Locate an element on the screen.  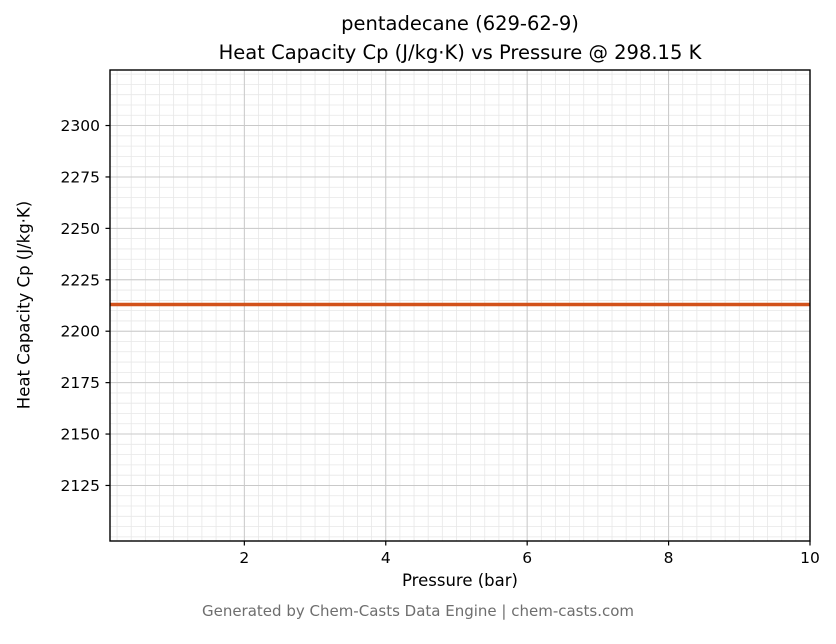
chart-title-line1: pentadecane (629-62-9) is located at coordinates (460, 23).